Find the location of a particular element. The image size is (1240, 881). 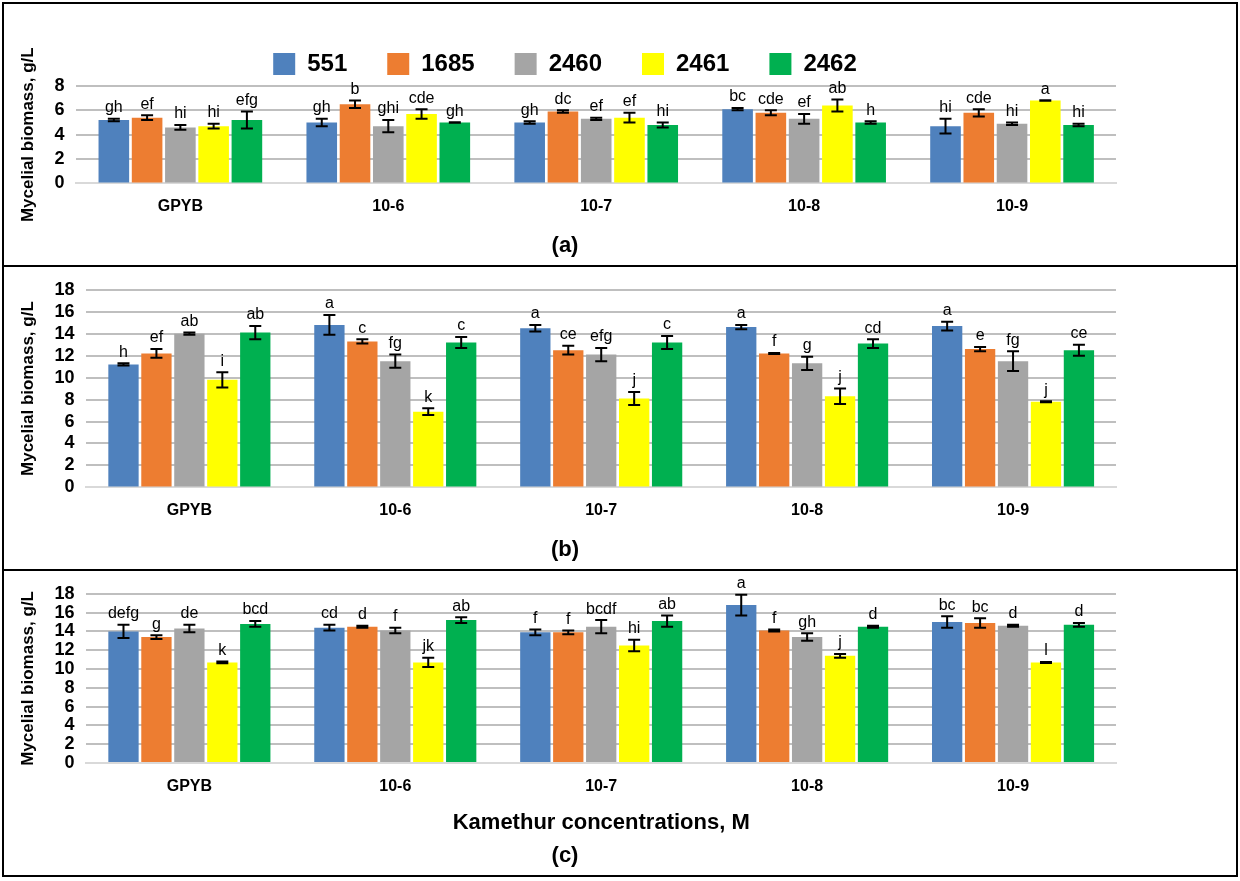

y-tick-label: 2 is located at coordinates (69, 743).